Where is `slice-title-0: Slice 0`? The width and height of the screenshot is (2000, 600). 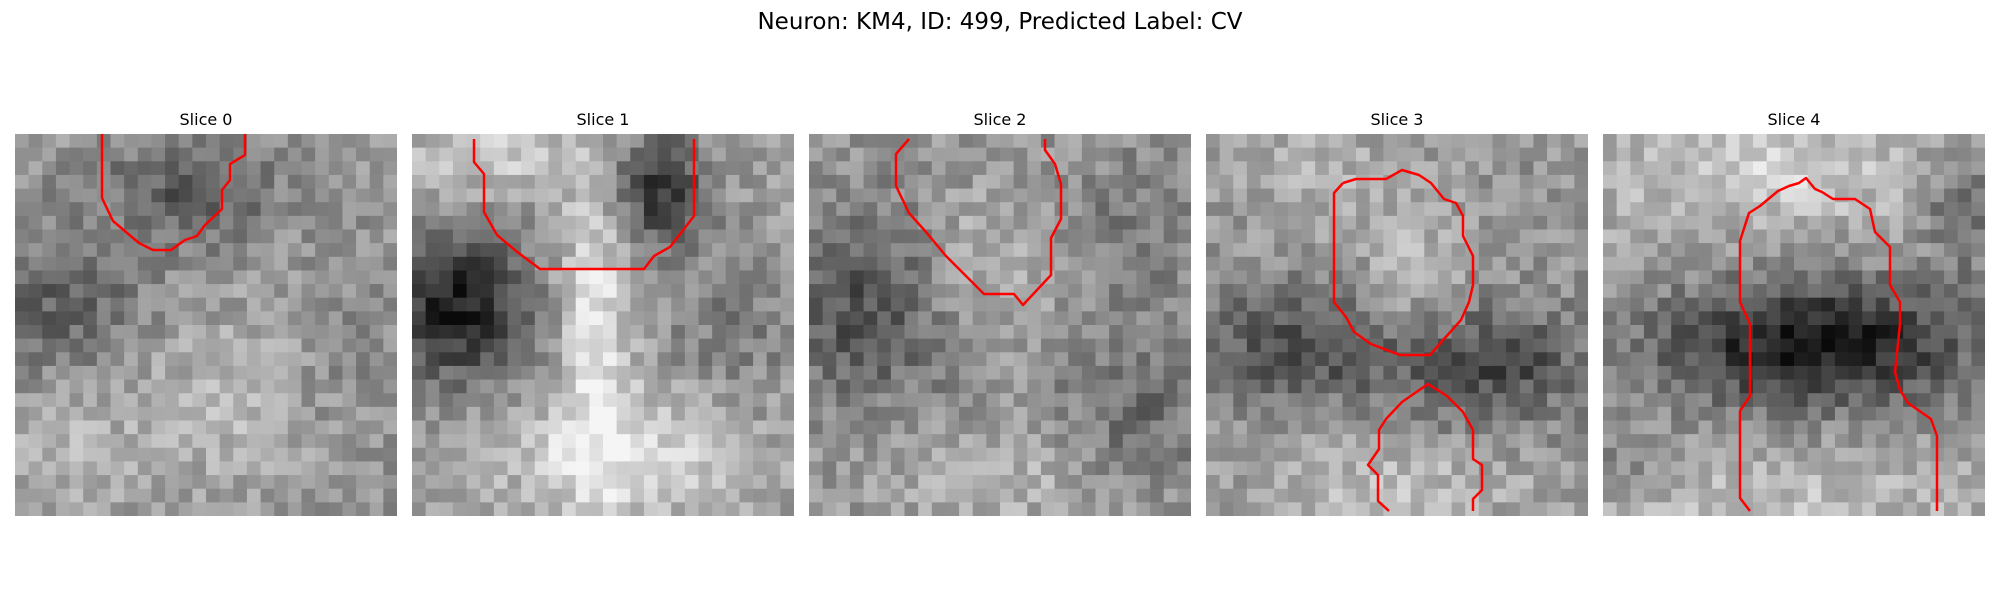 slice-title-0: Slice 0 is located at coordinates (206, 119).